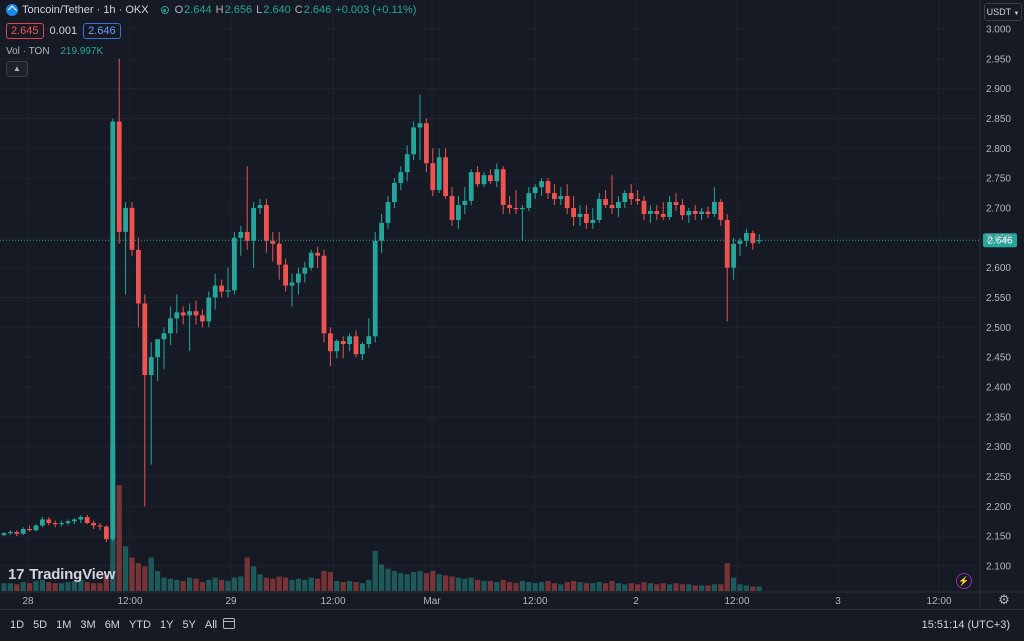  I want to click on chevron-down-icon: ▼, so click(1016, 14).